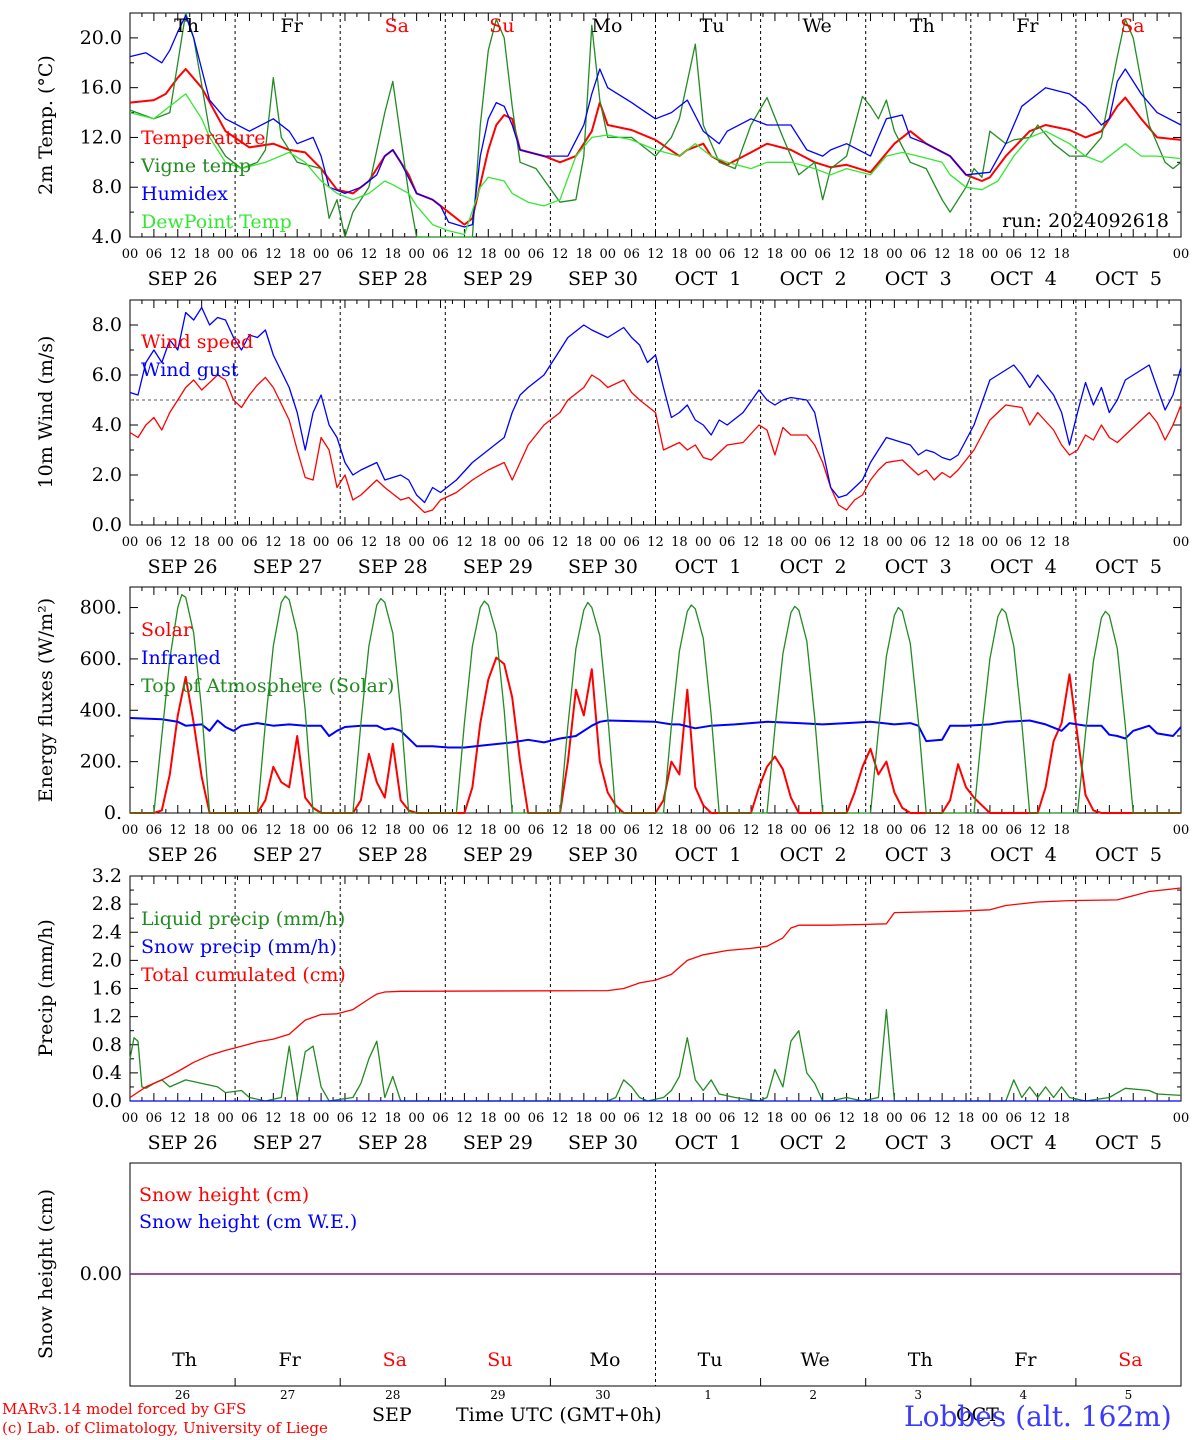  I want to click on weekday-label: Sa, so click(1132, 26).